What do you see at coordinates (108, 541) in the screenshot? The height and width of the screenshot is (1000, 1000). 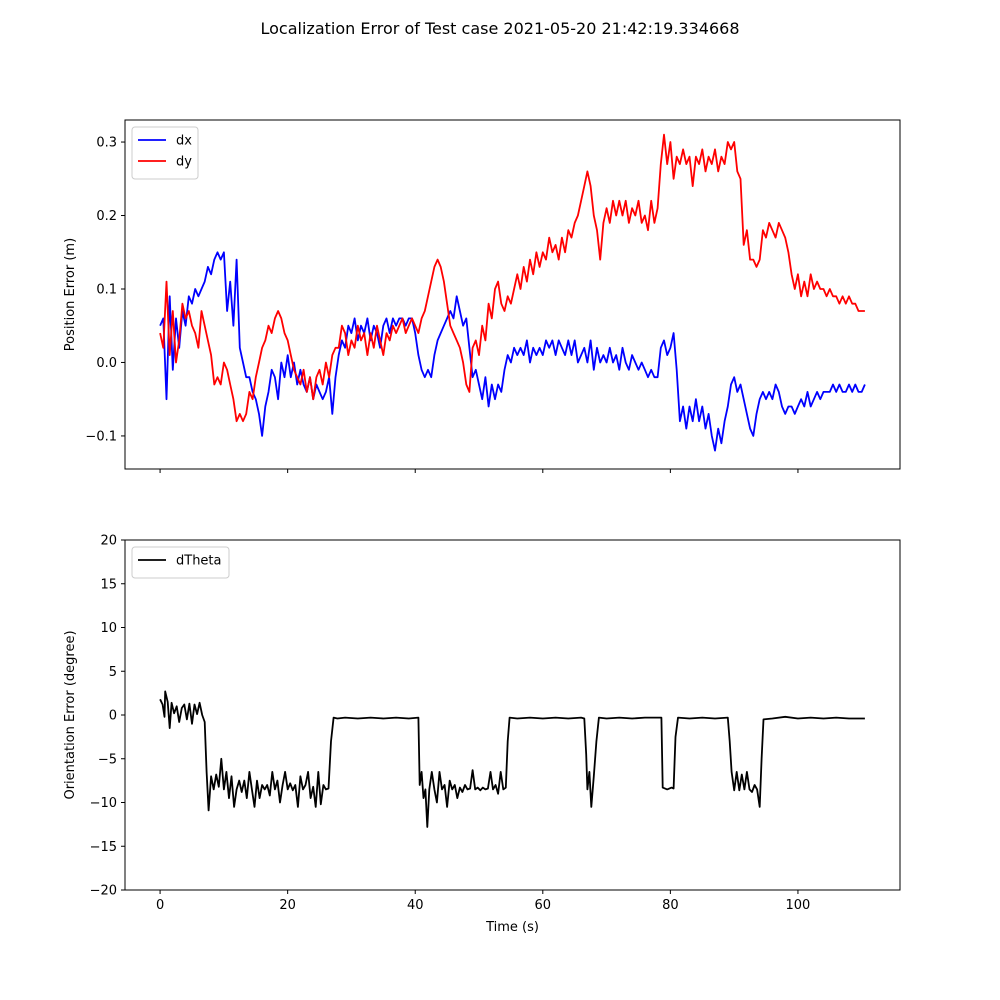 I see `y-tick-label: 20` at bounding box center [108, 541].